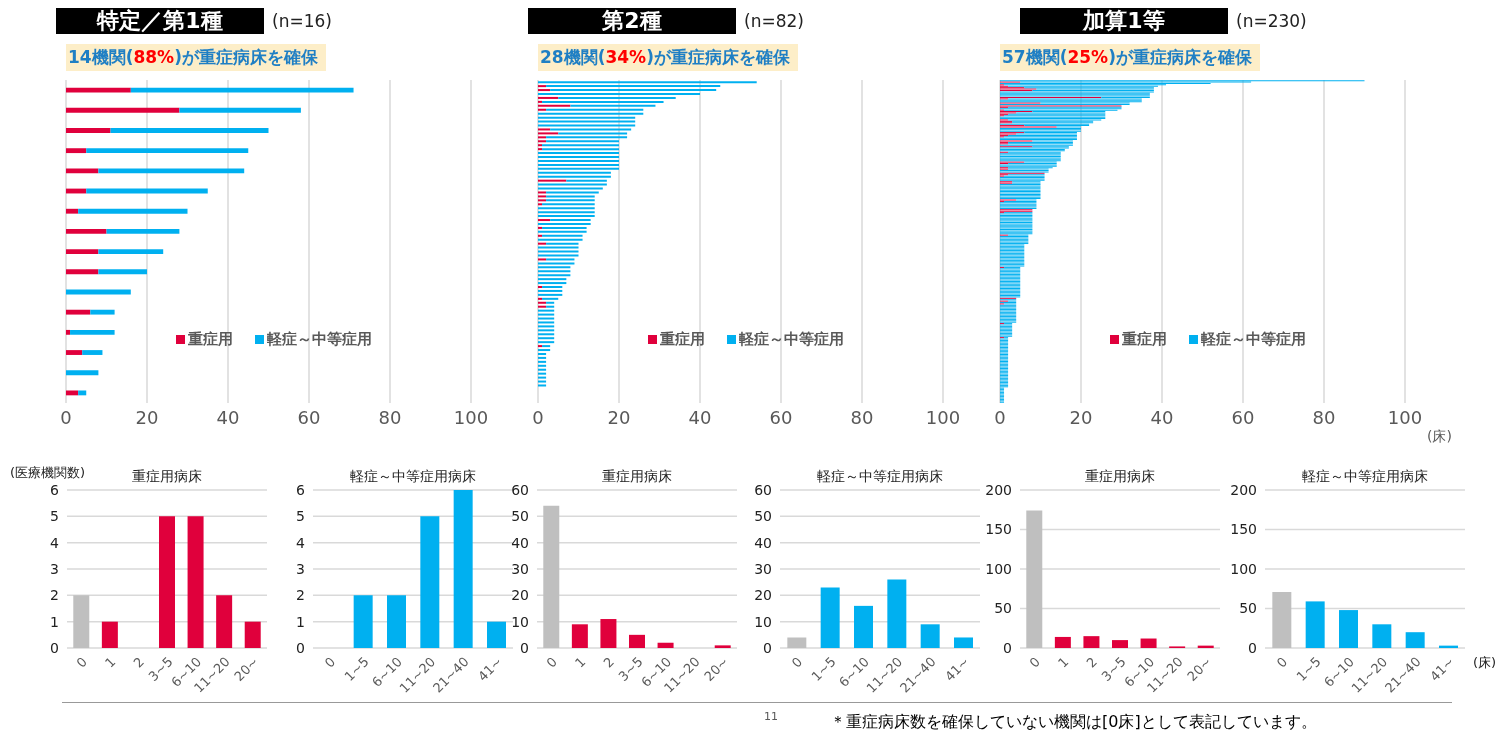 The width and height of the screenshot is (1507, 736). I want to click on y-tick-label: 20, so click(520, 595).